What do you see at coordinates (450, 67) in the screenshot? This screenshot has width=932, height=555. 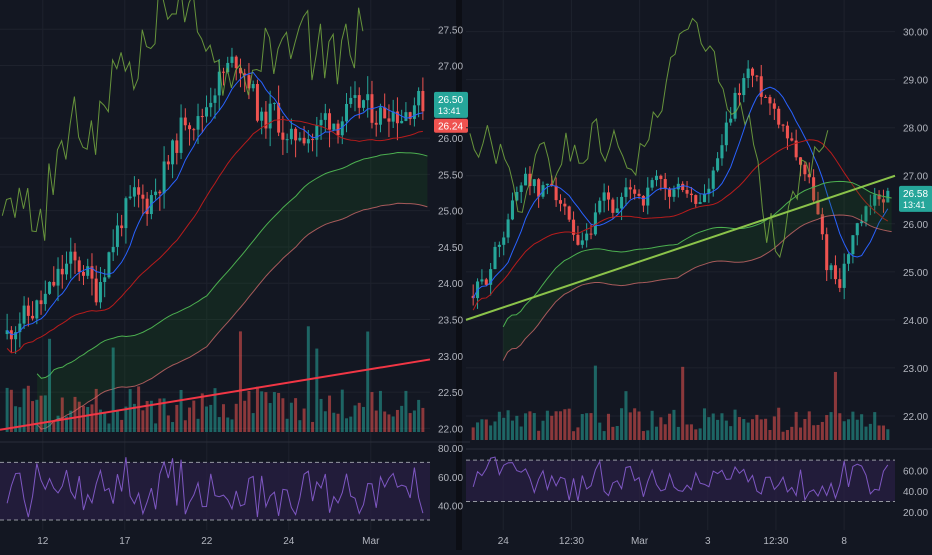 I see `left-price-tick-label: 27.00` at bounding box center [450, 67].